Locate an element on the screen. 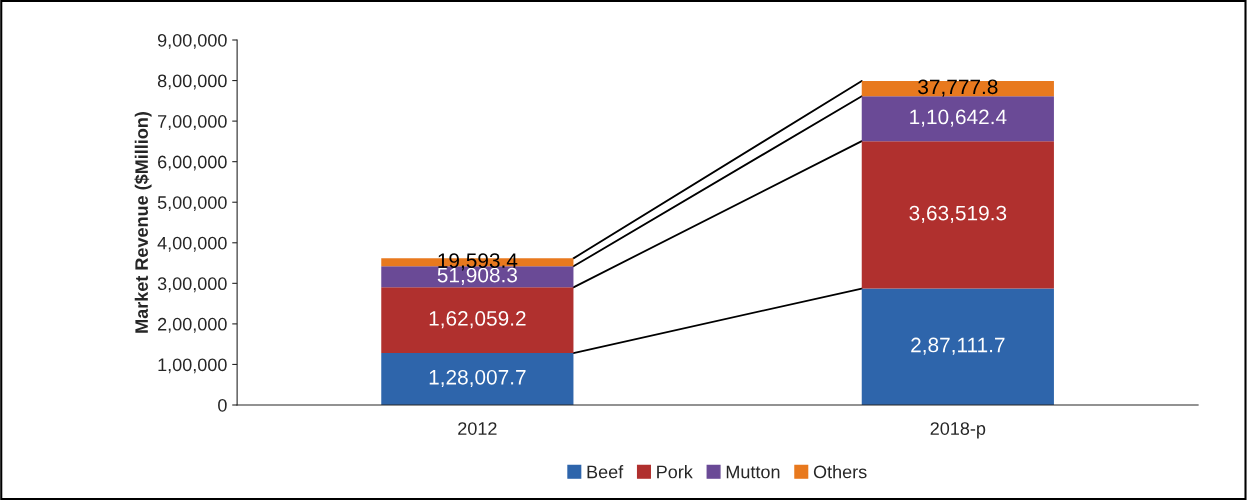 The width and height of the screenshot is (1248, 500). y-tick-label: 0 is located at coordinates (222, 405).